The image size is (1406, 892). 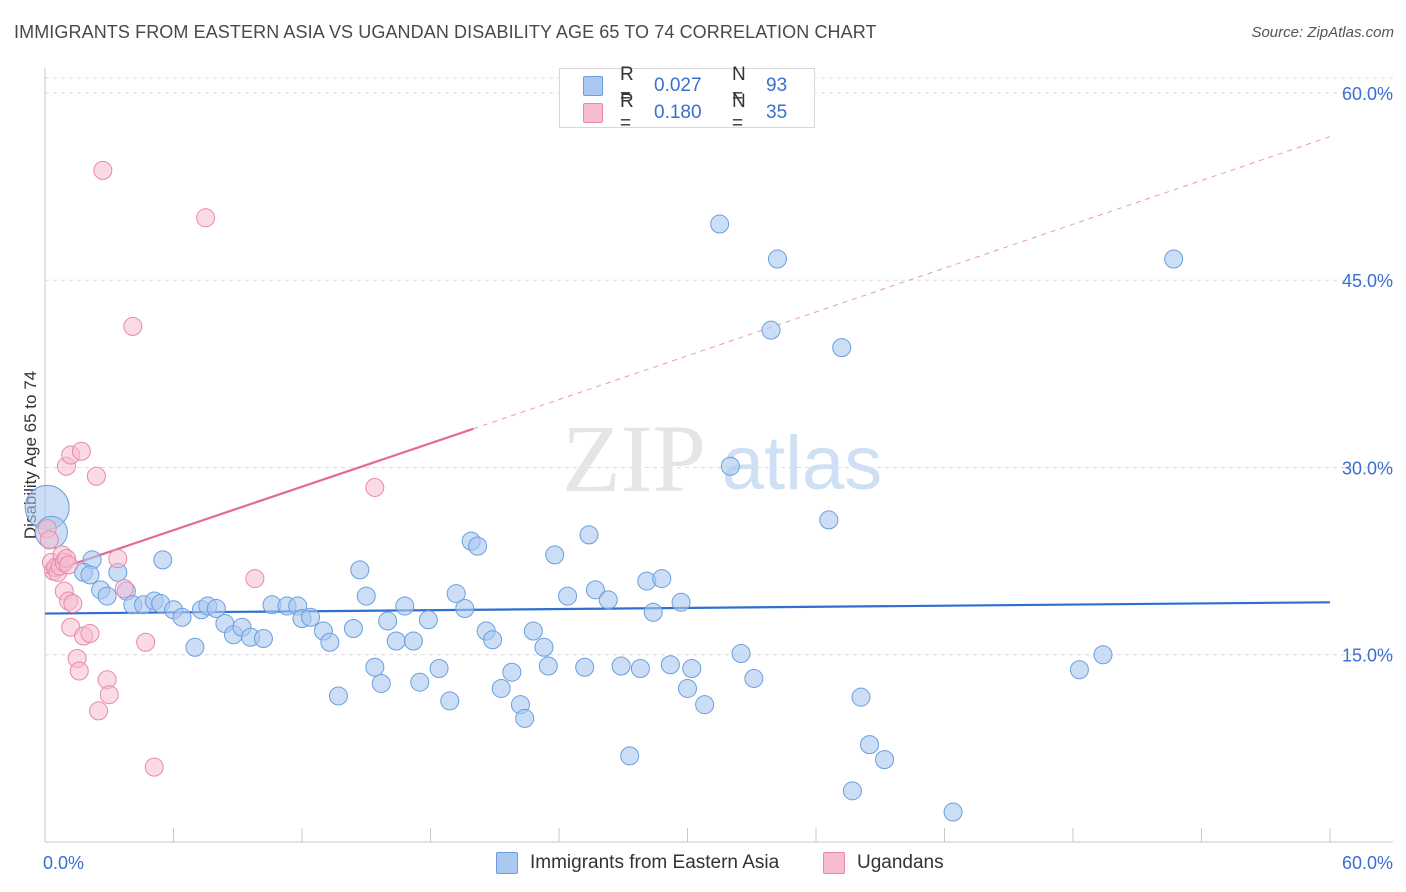 What do you see at coordinates (593, 113) in the screenshot?
I see `legend-swatch-pink` at bounding box center [593, 113].